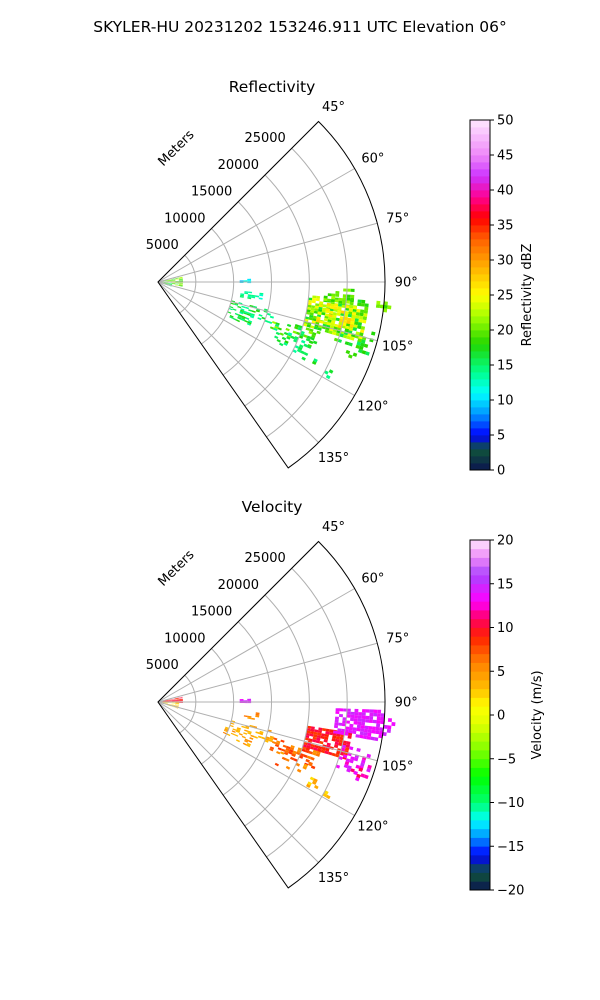 This screenshot has width=600, height=1000. What do you see at coordinates (333, 878) in the screenshot?
I see `azimuth-tick-label: 135°` at bounding box center [333, 878].